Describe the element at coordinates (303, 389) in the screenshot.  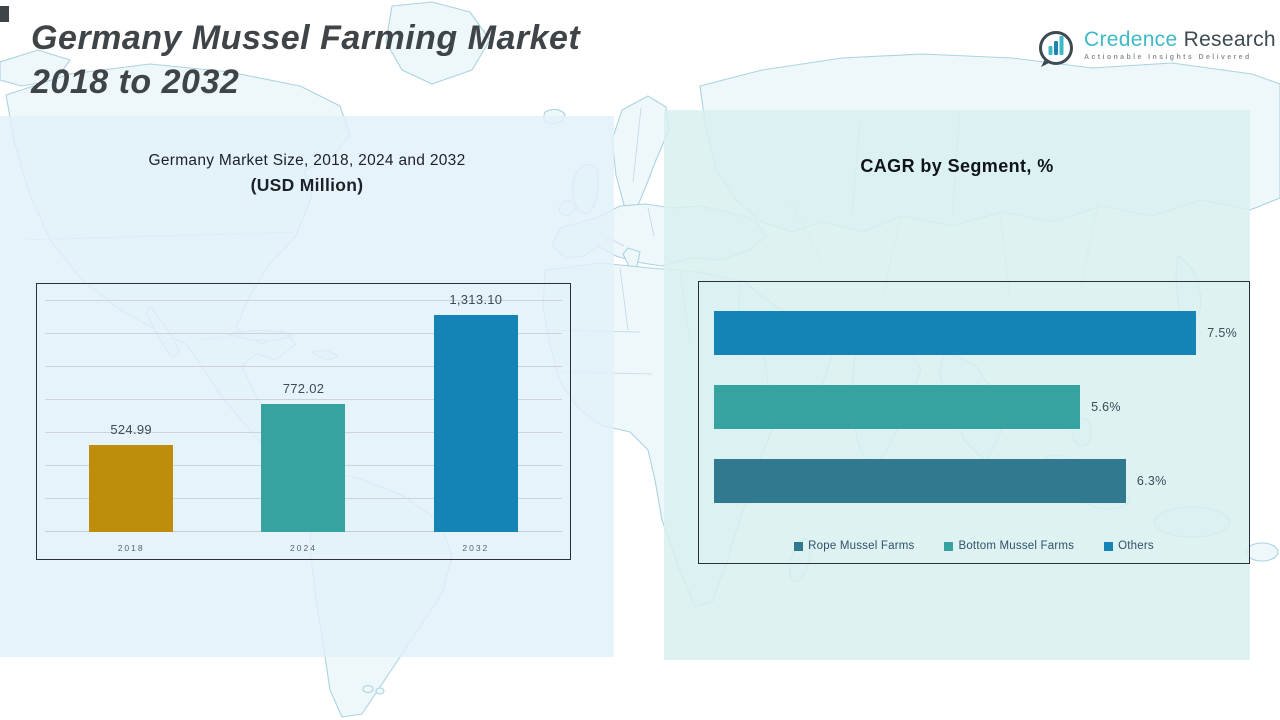
I see `value-label-2024: 772.02` at that location.